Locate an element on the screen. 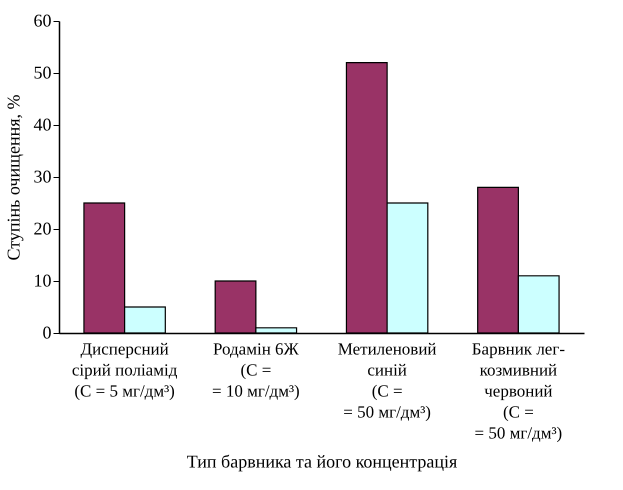 The image size is (623, 490). x-tick-label: Барвник лег- козмивний червоний (C = = 50 мг/дм³) is located at coordinates (519, 391).